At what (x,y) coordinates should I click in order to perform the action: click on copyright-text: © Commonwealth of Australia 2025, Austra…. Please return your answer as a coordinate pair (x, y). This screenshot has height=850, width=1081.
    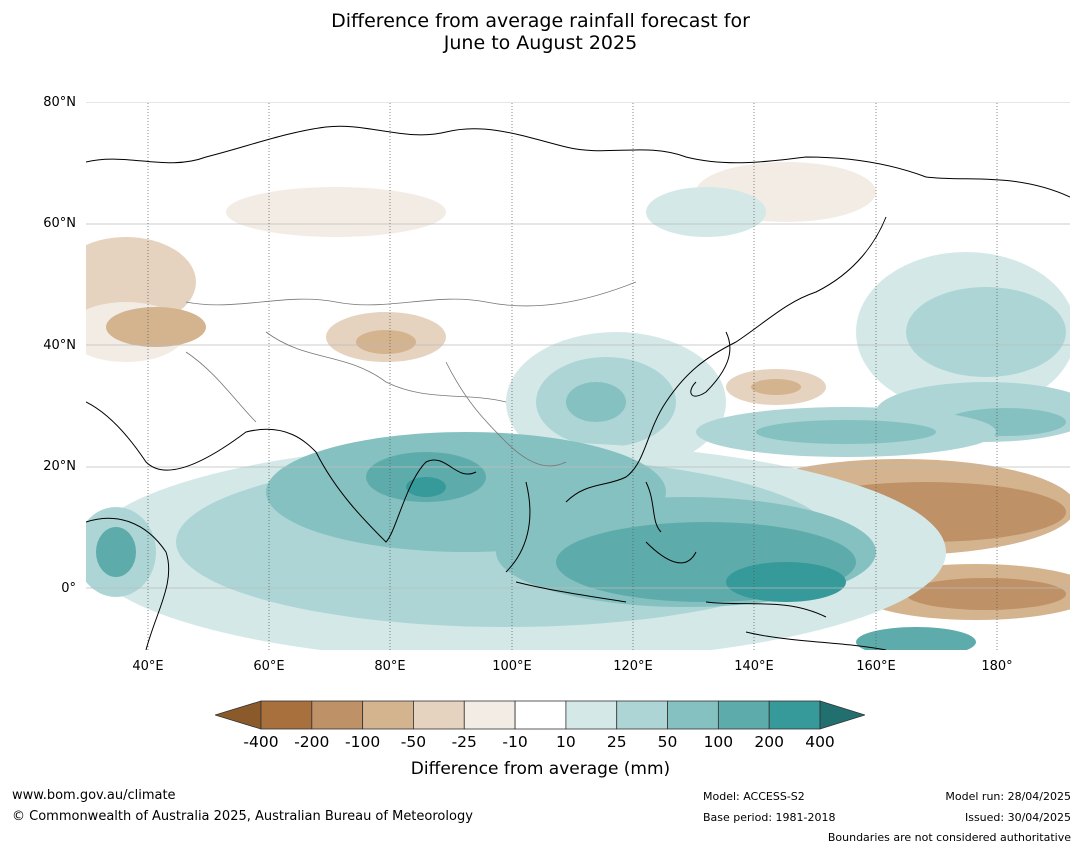
    Looking at the image, I should click on (242, 816).